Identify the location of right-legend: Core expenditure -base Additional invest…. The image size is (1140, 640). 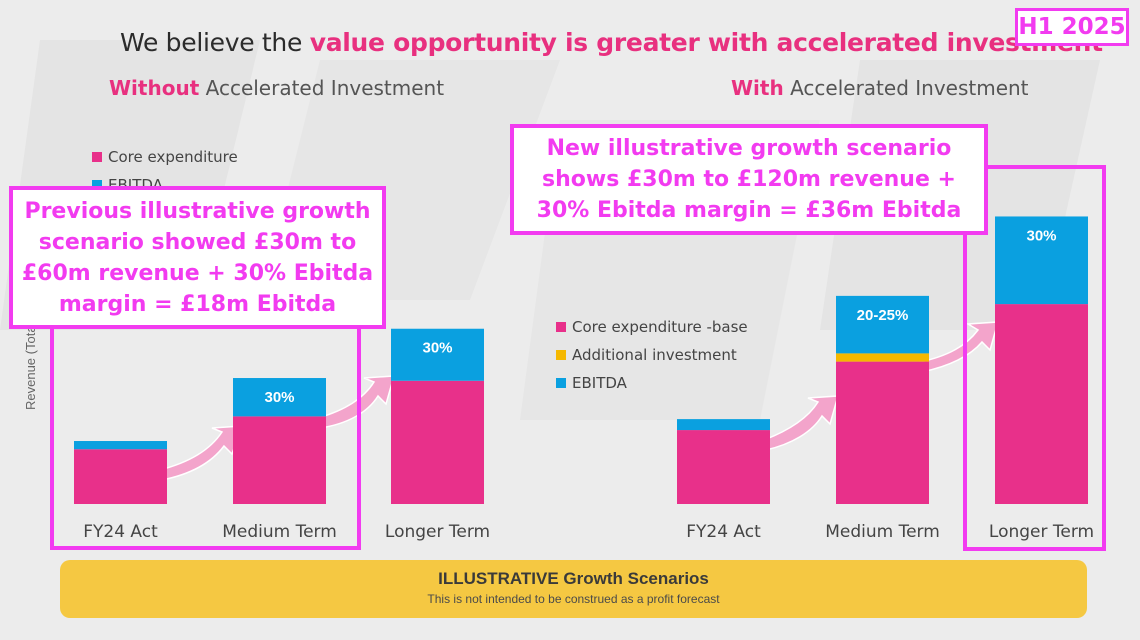
(652, 355).